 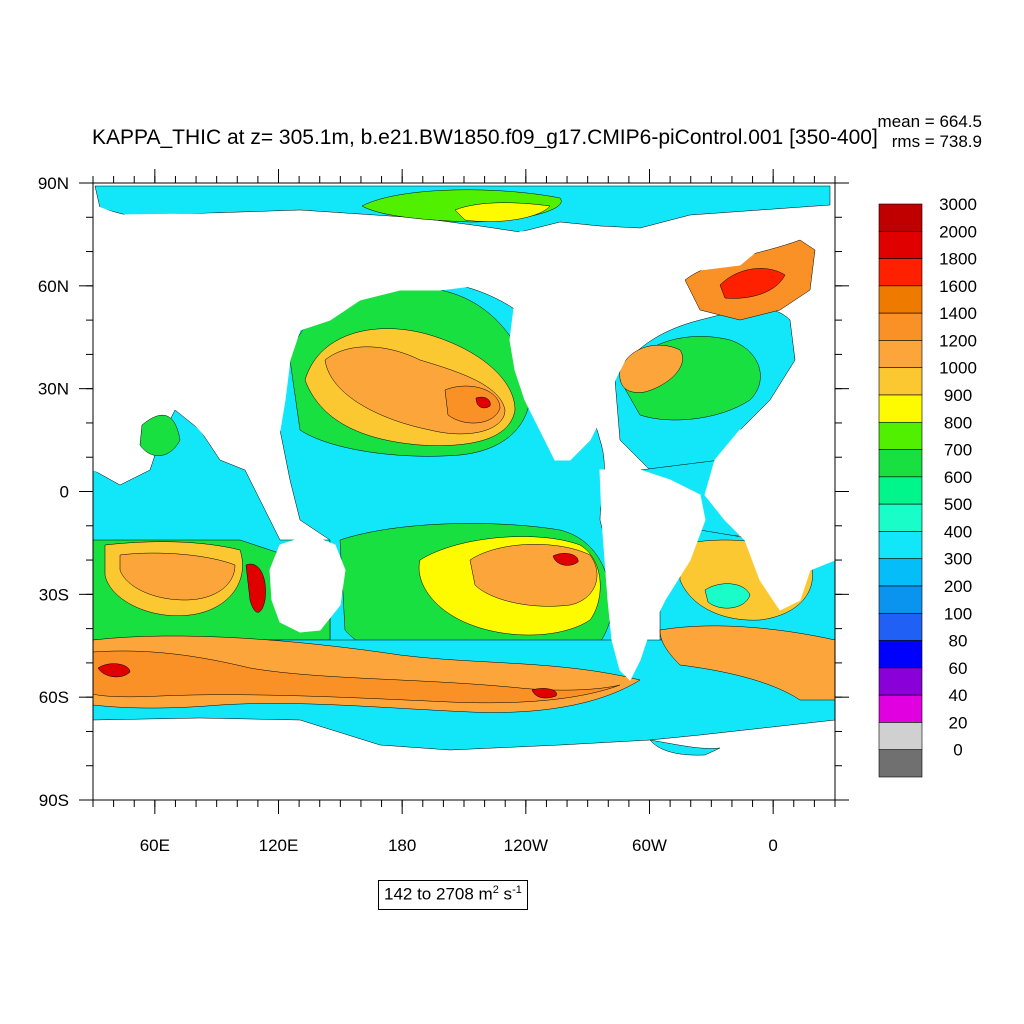 What do you see at coordinates (483, 402) in the screenshot?
I see `north-pacific-max` at bounding box center [483, 402].